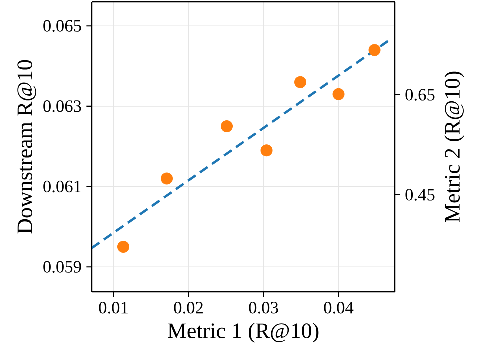 The height and width of the screenshot is (357, 478). Describe the element at coordinates (63, 26) in the screenshot. I see `y-tick-label: 0.065` at that location.